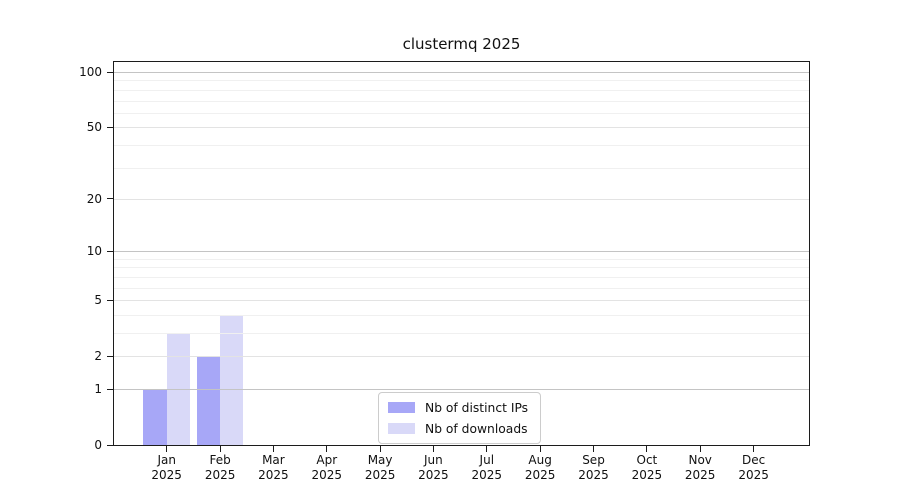 This screenshot has width=900, height=500. I want to click on x-tick-year-sep: 2025, so click(593, 475).